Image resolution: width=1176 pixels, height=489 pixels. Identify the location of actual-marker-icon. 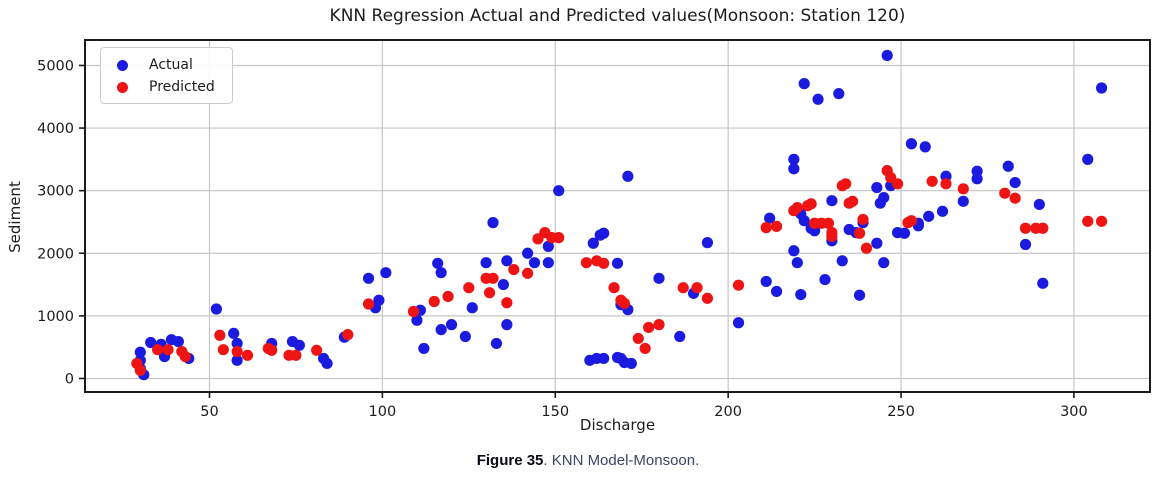
(122, 65).